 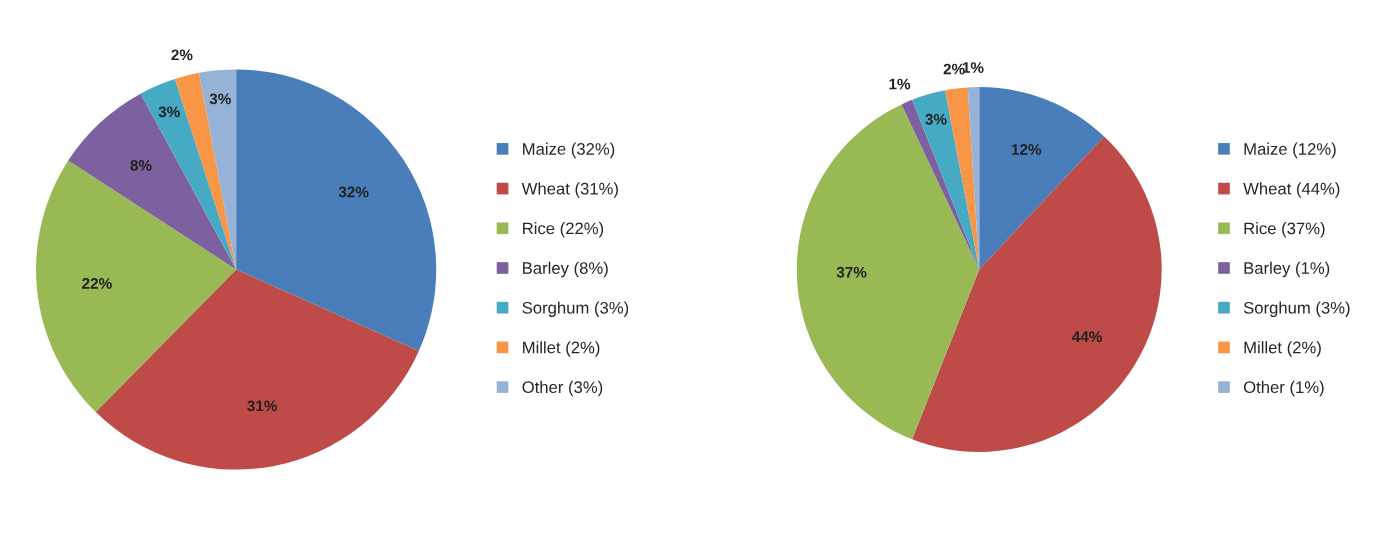 What do you see at coordinates (141, 165) in the screenshot?
I see `data-label: 8%` at bounding box center [141, 165].